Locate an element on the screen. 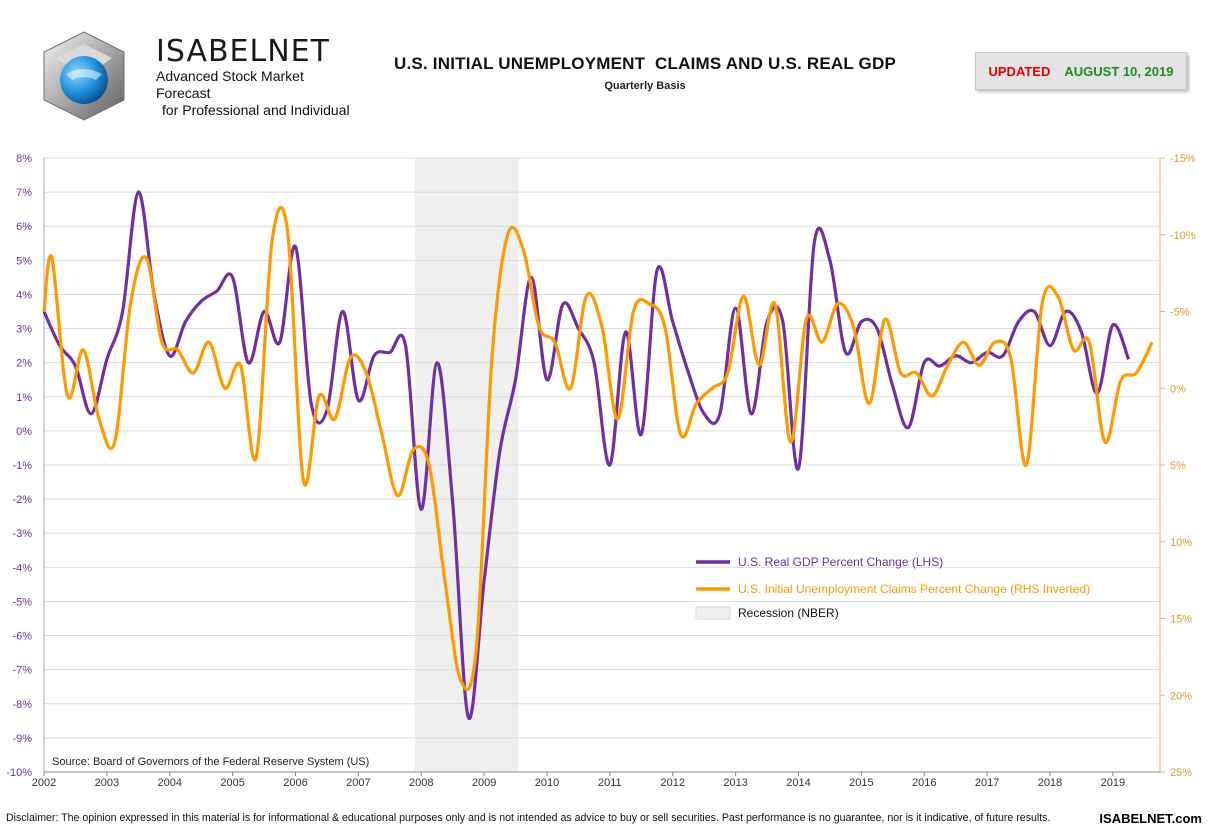 This screenshot has height=831, width=1209. y-left-tick-label: -5% is located at coordinates (22, 602).